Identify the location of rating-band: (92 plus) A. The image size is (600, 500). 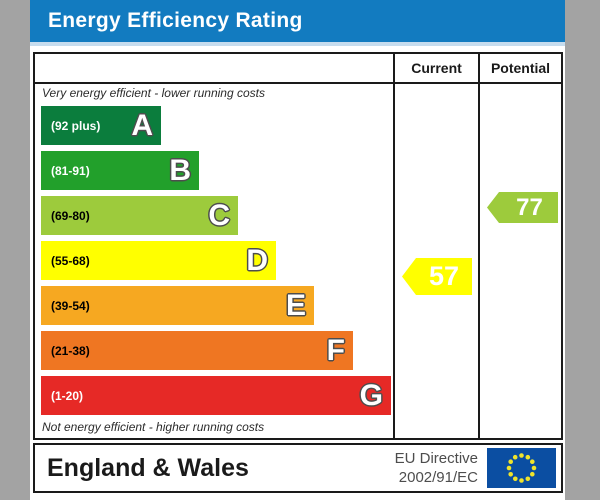
(215, 128).